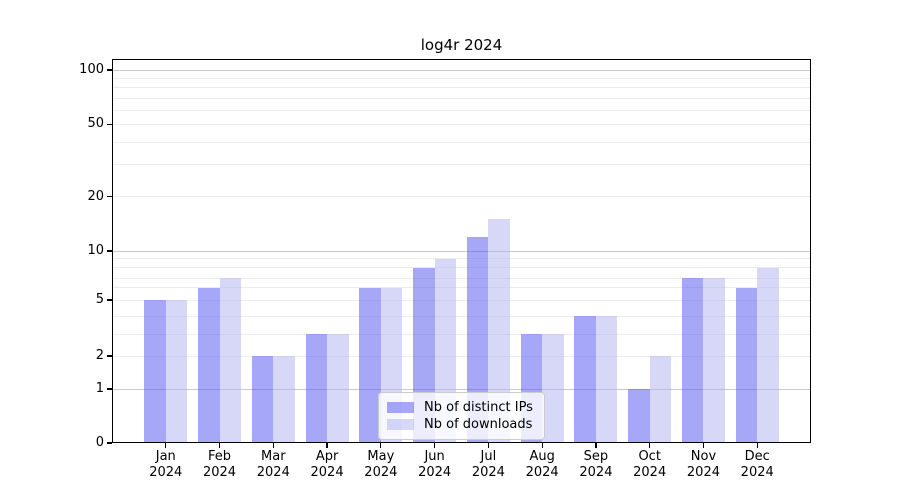 The image size is (900, 500). Describe the element at coordinates (220, 465) in the screenshot. I see `x-tick-label: Feb 2024` at that location.